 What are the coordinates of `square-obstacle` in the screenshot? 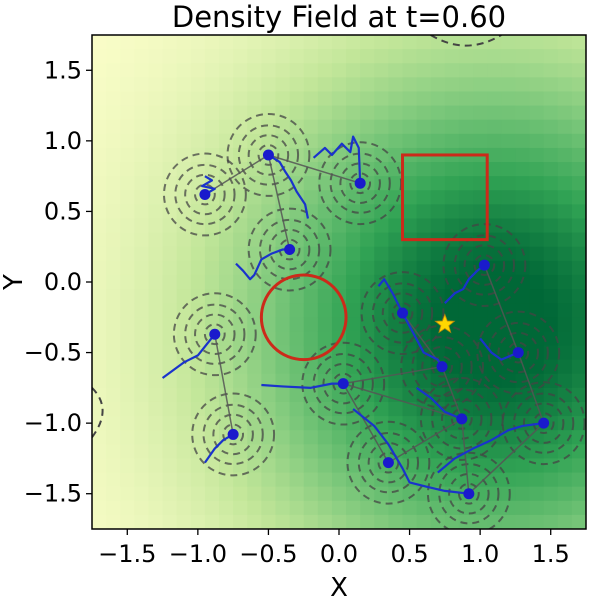 It's located at (445, 197).